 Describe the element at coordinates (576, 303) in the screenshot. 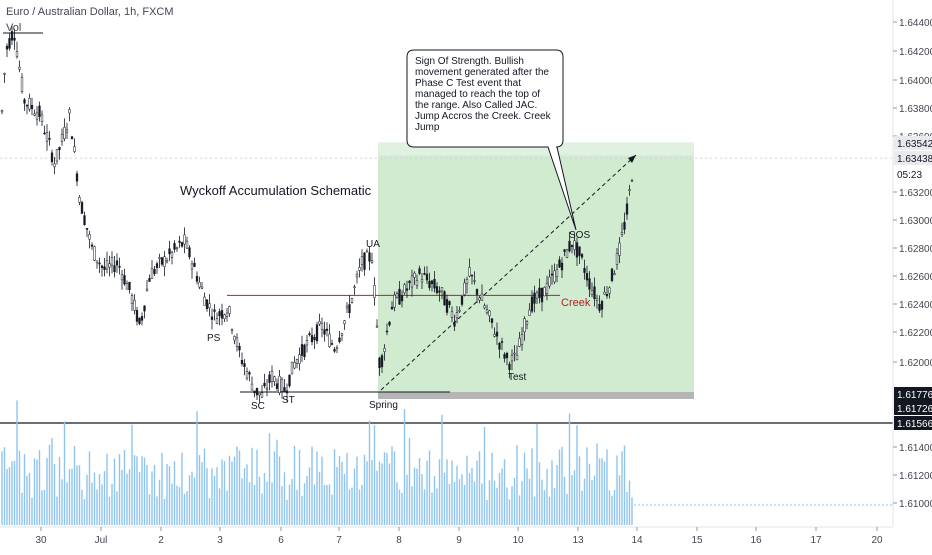

I see `event-label-creek: Creek` at that location.